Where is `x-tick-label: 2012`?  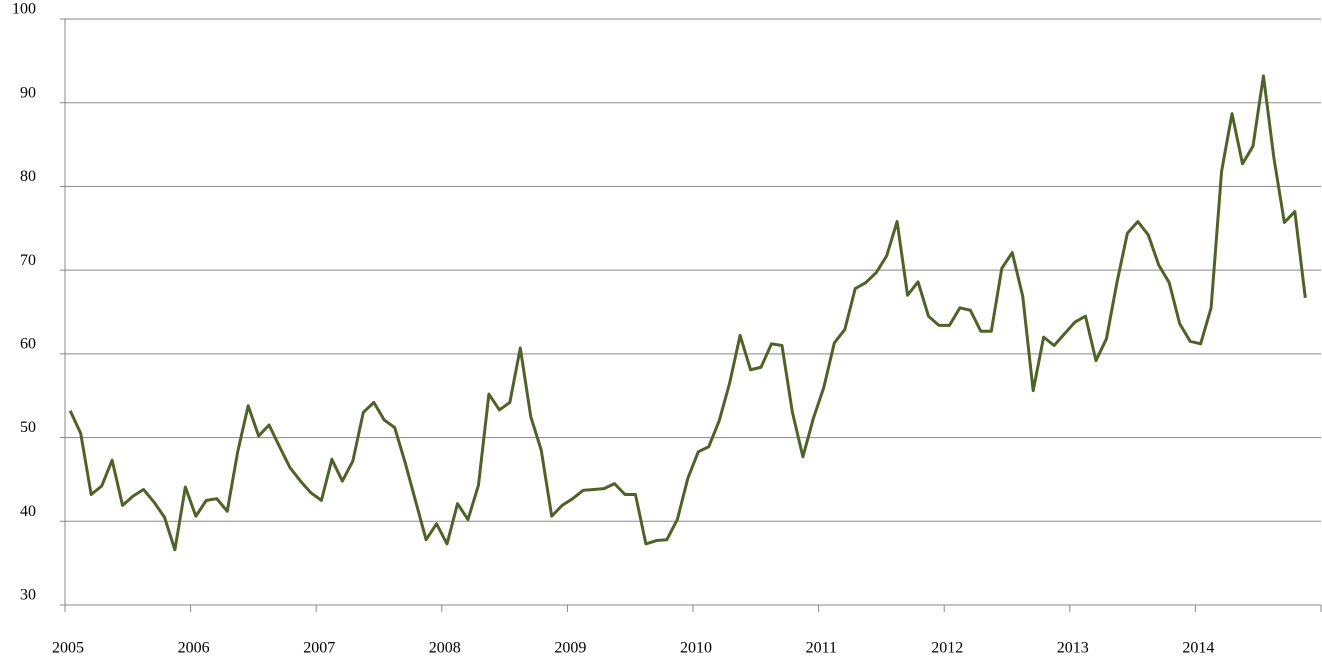
x-tick-label: 2012 is located at coordinates (947, 648).